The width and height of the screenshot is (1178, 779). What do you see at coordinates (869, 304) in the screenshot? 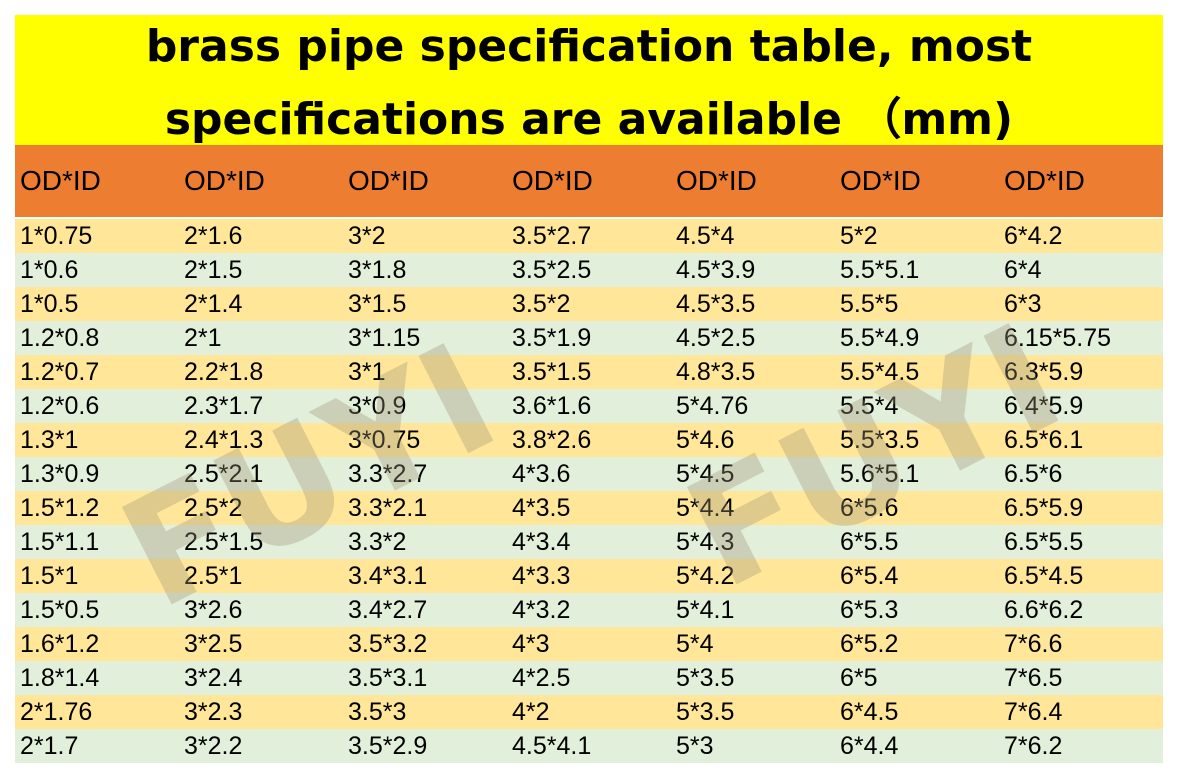
I see `table-cell: 5.5*5` at bounding box center [869, 304].